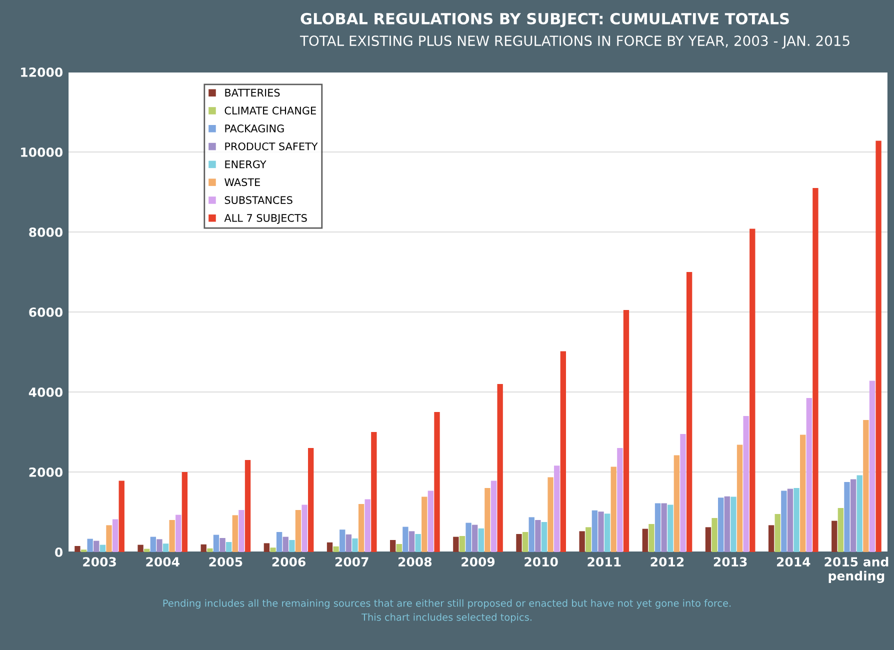  I want to click on x-tick-label: 2010, so click(541, 562).